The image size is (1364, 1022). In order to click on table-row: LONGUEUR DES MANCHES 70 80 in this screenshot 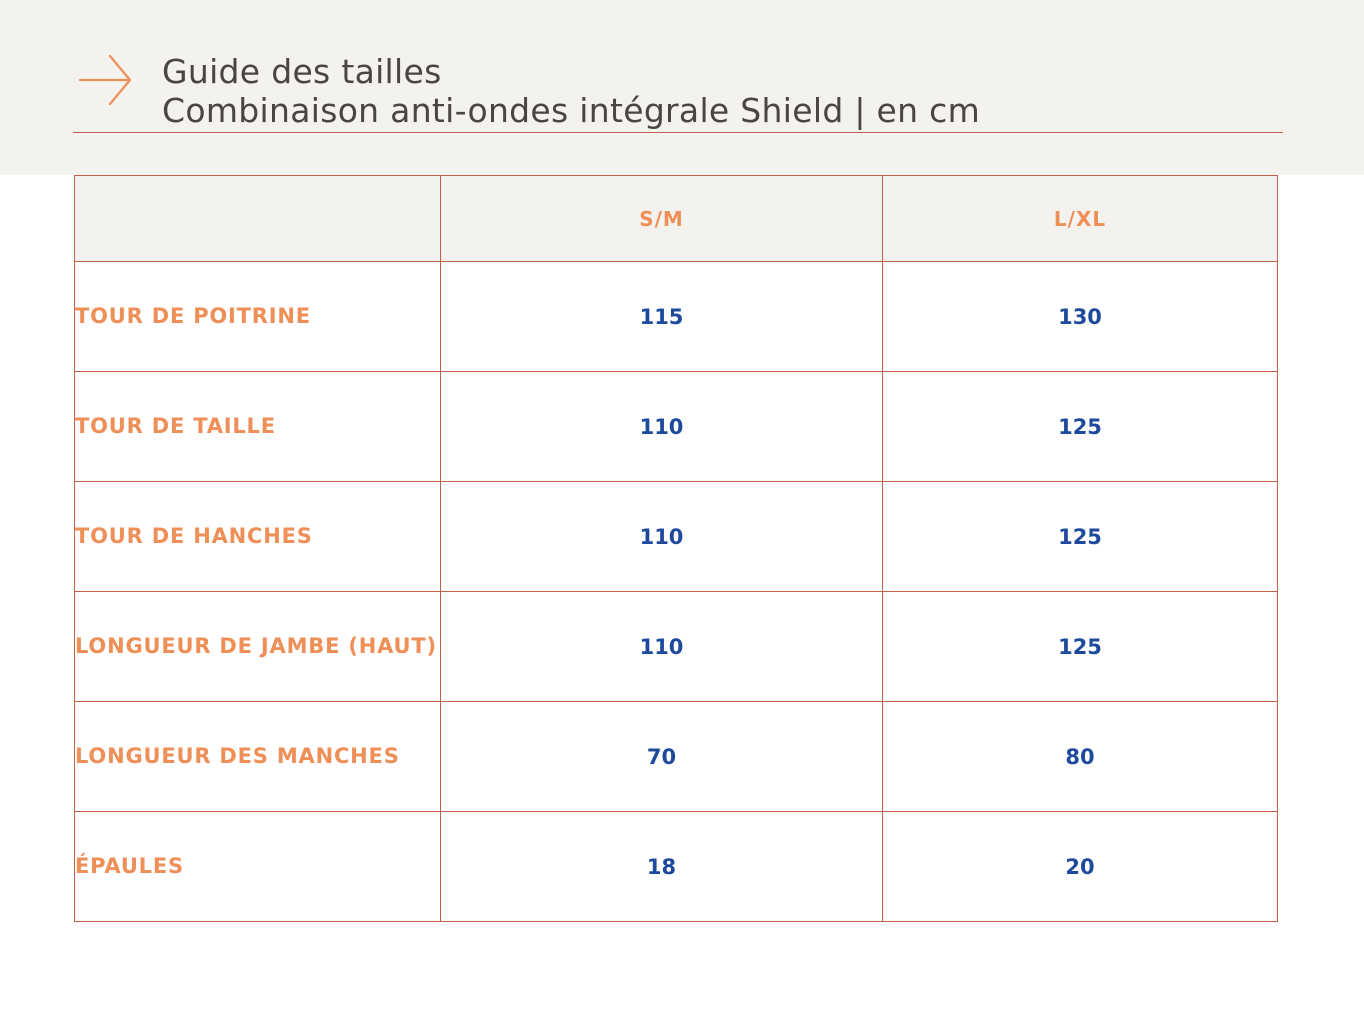, I will do `click(676, 756)`.